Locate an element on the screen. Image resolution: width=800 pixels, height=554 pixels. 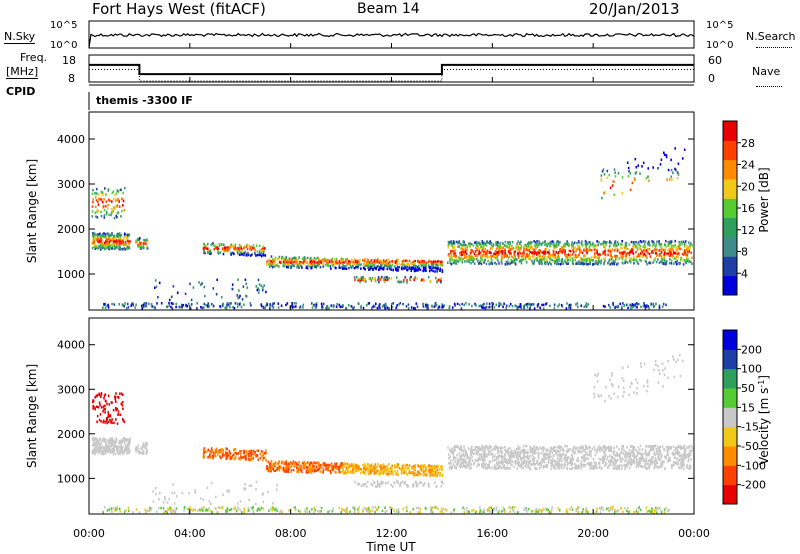
nave-legend-line is located at coordinates (769, 86).